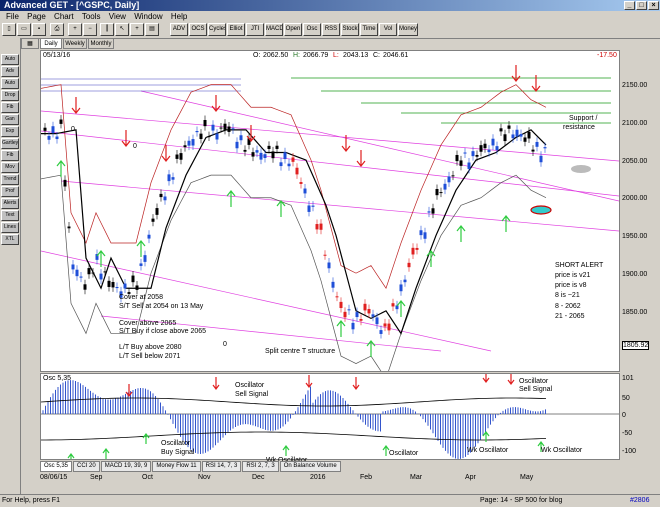 The height and width of the screenshot is (507, 660). I want to click on osc-sell1: Oscillator, so click(250, 385).